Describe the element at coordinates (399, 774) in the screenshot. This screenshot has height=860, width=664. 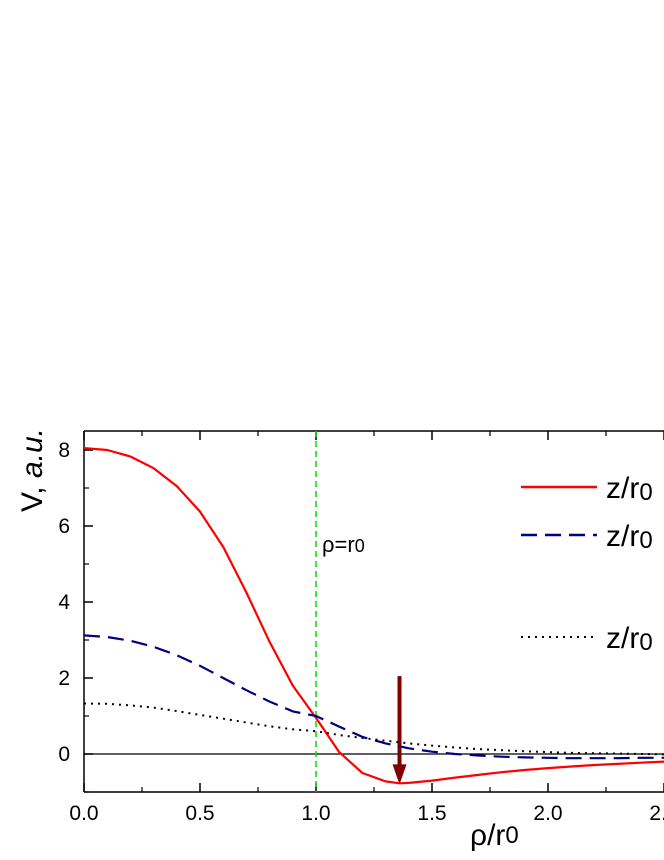
I see `minimum-arrow-head` at that location.